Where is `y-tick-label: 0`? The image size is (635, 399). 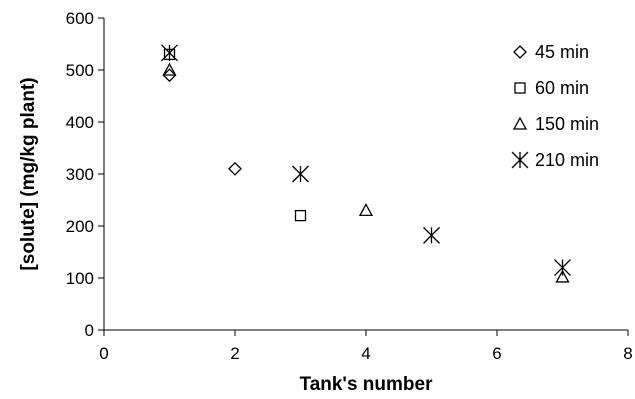 y-tick-label: 0 is located at coordinates (89, 330).